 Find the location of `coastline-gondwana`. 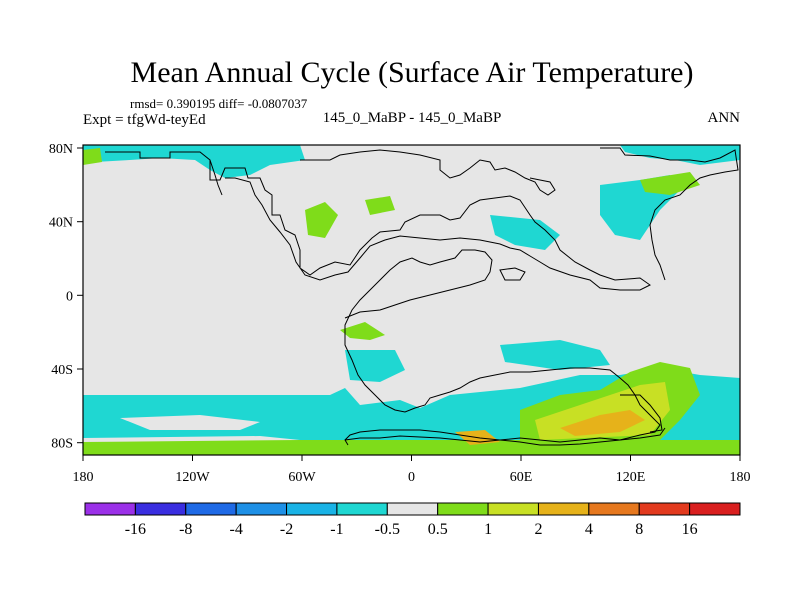

coastline-gondwana is located at coordinates (502, 347).